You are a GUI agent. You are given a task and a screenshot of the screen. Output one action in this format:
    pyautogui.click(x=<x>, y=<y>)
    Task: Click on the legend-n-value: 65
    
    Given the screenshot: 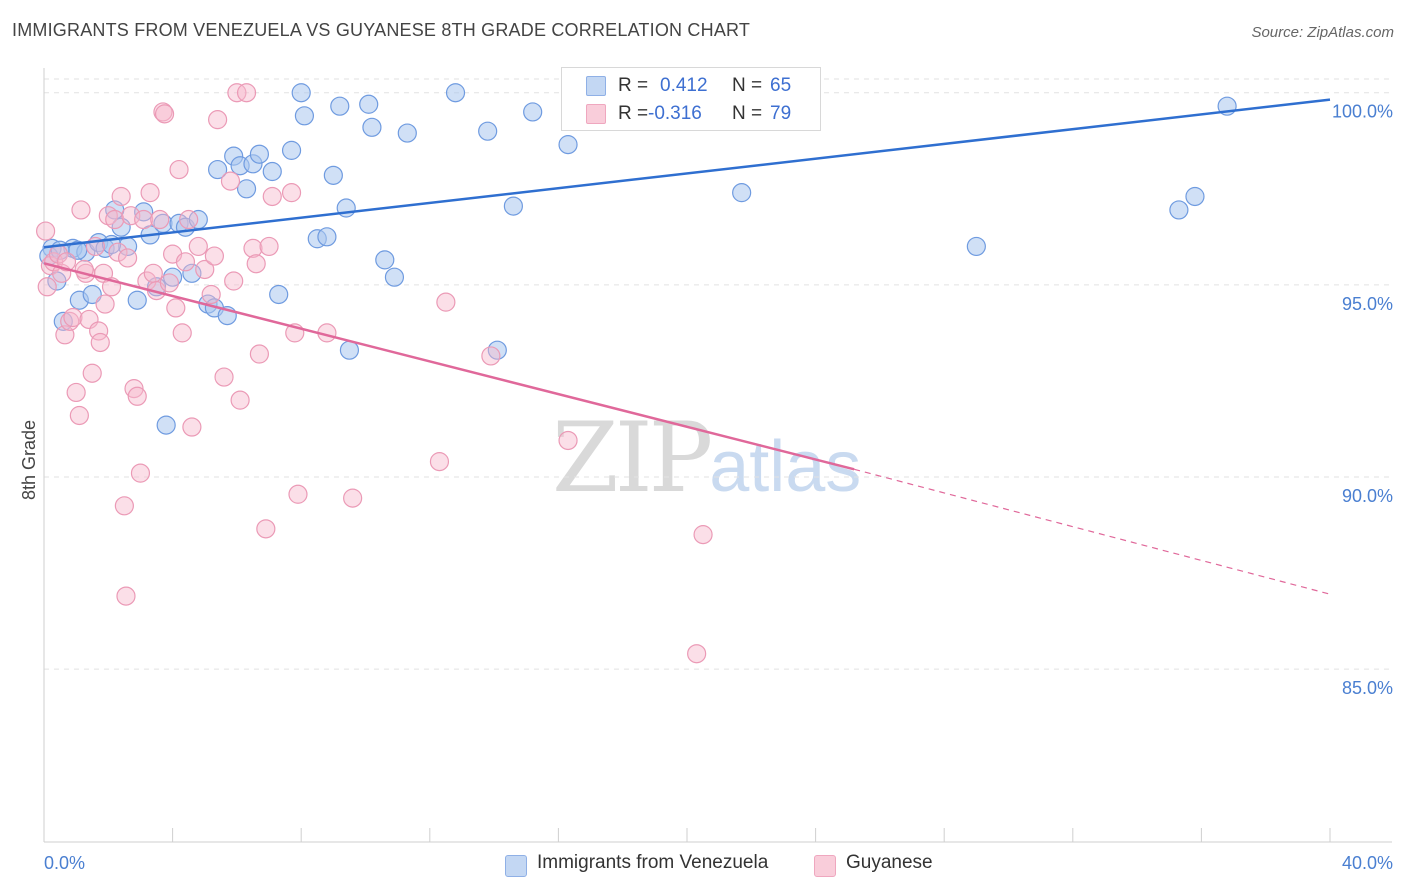 What is the action you would take?
    pyautogui.click(x=781, y=85)
    